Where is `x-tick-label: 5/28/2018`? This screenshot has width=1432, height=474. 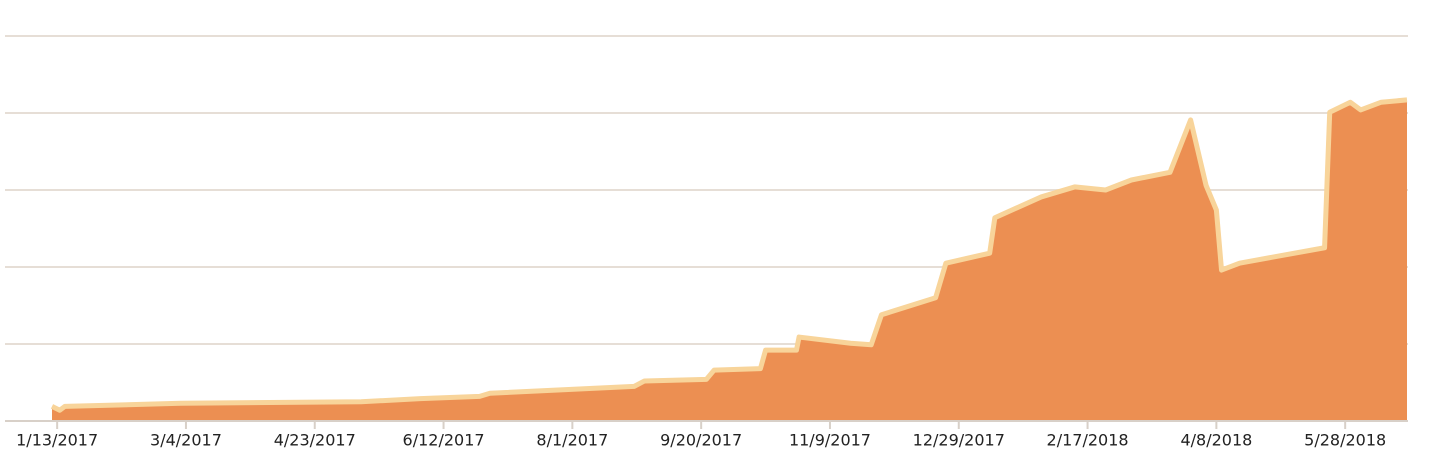 x-tick-label: 5/28/2018 is located at coordinates (1345, 440).